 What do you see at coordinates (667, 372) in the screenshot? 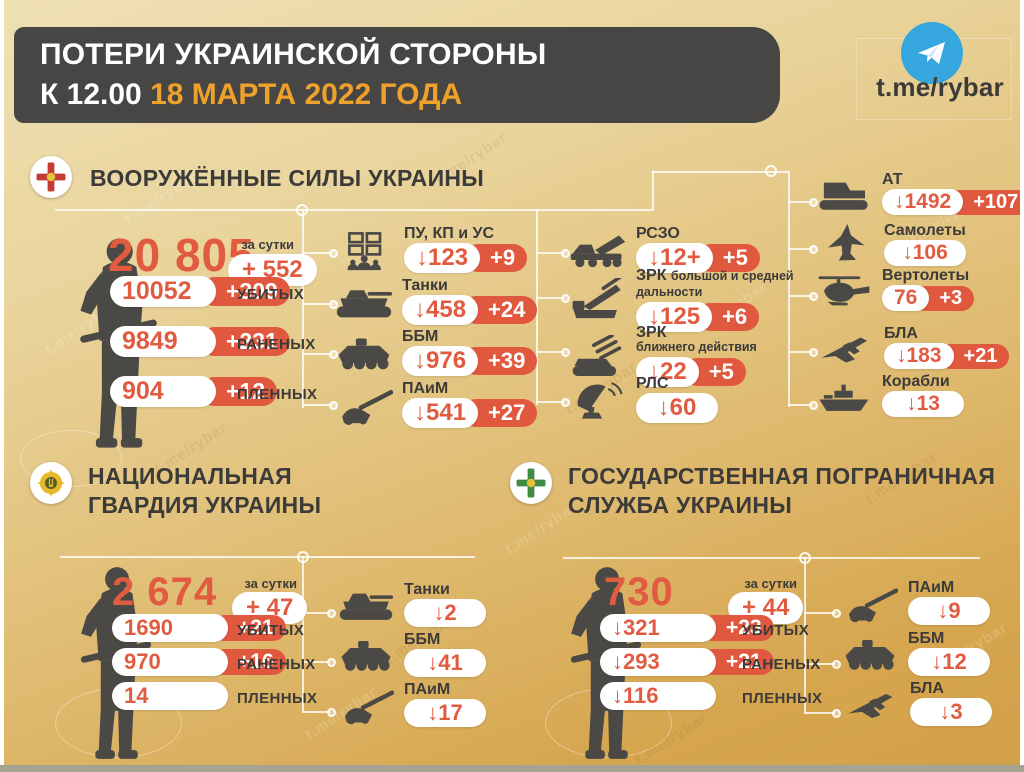
I see `equipment-lost: ↓22` at bounding box center [667, 372].